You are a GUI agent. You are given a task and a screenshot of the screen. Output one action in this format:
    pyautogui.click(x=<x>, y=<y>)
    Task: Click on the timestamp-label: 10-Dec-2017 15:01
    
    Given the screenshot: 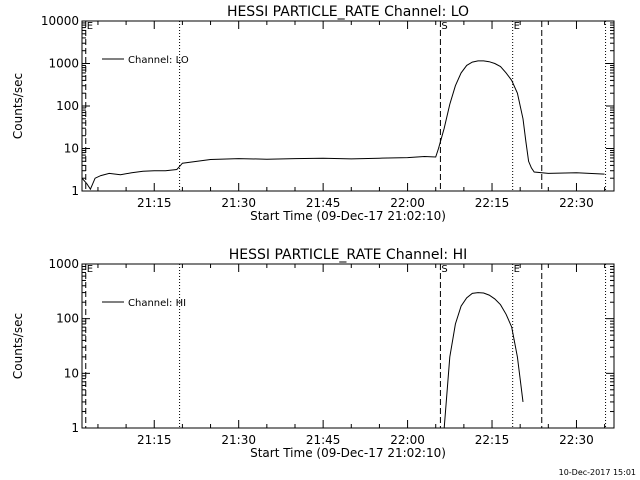 What is the action you would take?
    pyautogui.click(x=597, y=472)
    